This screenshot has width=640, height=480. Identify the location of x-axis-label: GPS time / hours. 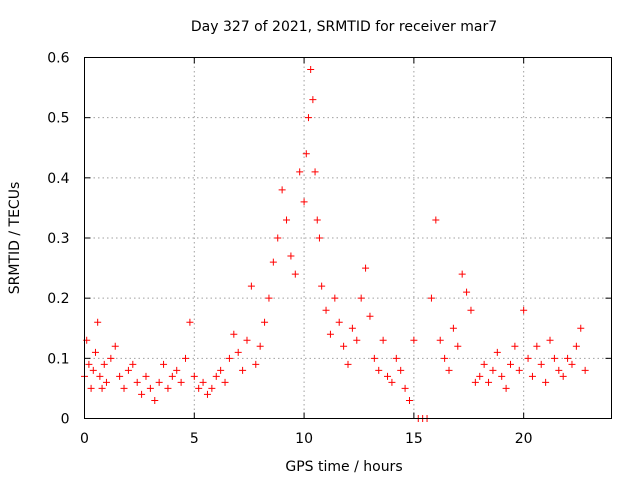
(343, 467).